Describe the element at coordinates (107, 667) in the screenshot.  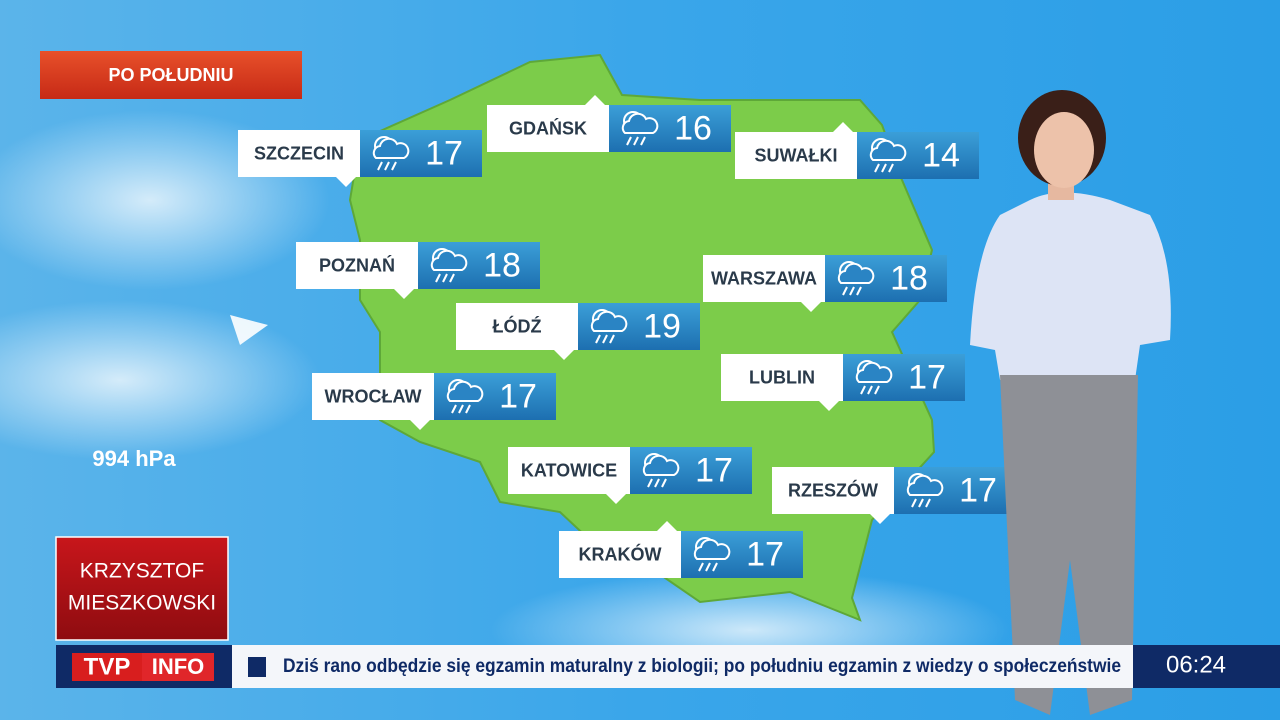
I see `logo-tvp-box` at that location.